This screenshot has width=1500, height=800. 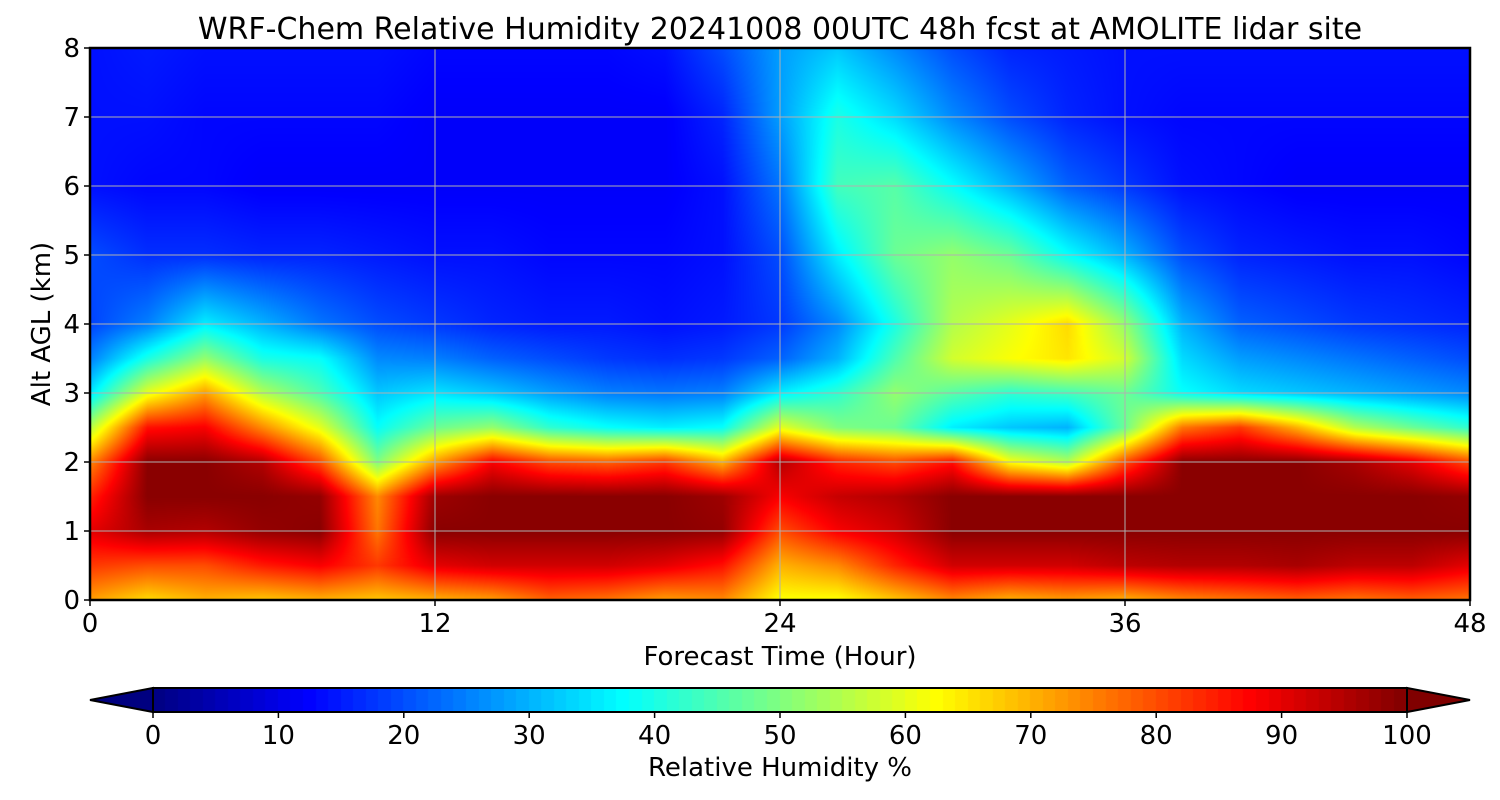 What do you see at coordinates (42, 324) in the screenshot?
I see `y-axis-label: Alt AGL (km)` at bounding box center [42, 324].